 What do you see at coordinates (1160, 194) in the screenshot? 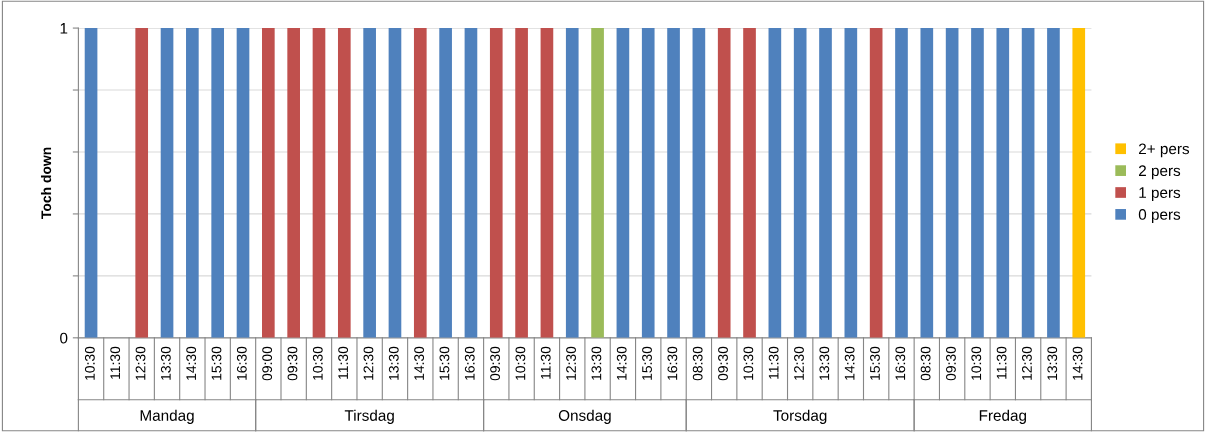
I see `legend-label: 1 pers` at bounding box center [1160, 194].